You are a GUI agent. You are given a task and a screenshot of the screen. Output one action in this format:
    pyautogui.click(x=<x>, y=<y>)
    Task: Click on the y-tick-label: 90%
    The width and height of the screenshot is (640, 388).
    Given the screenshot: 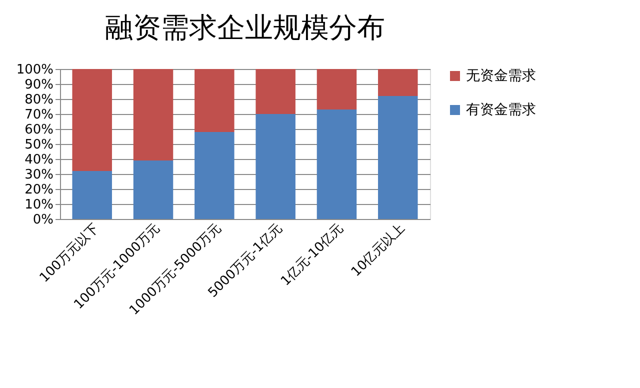 What is the action you would take?
    pyautogui.click(x=39, y=85)
    